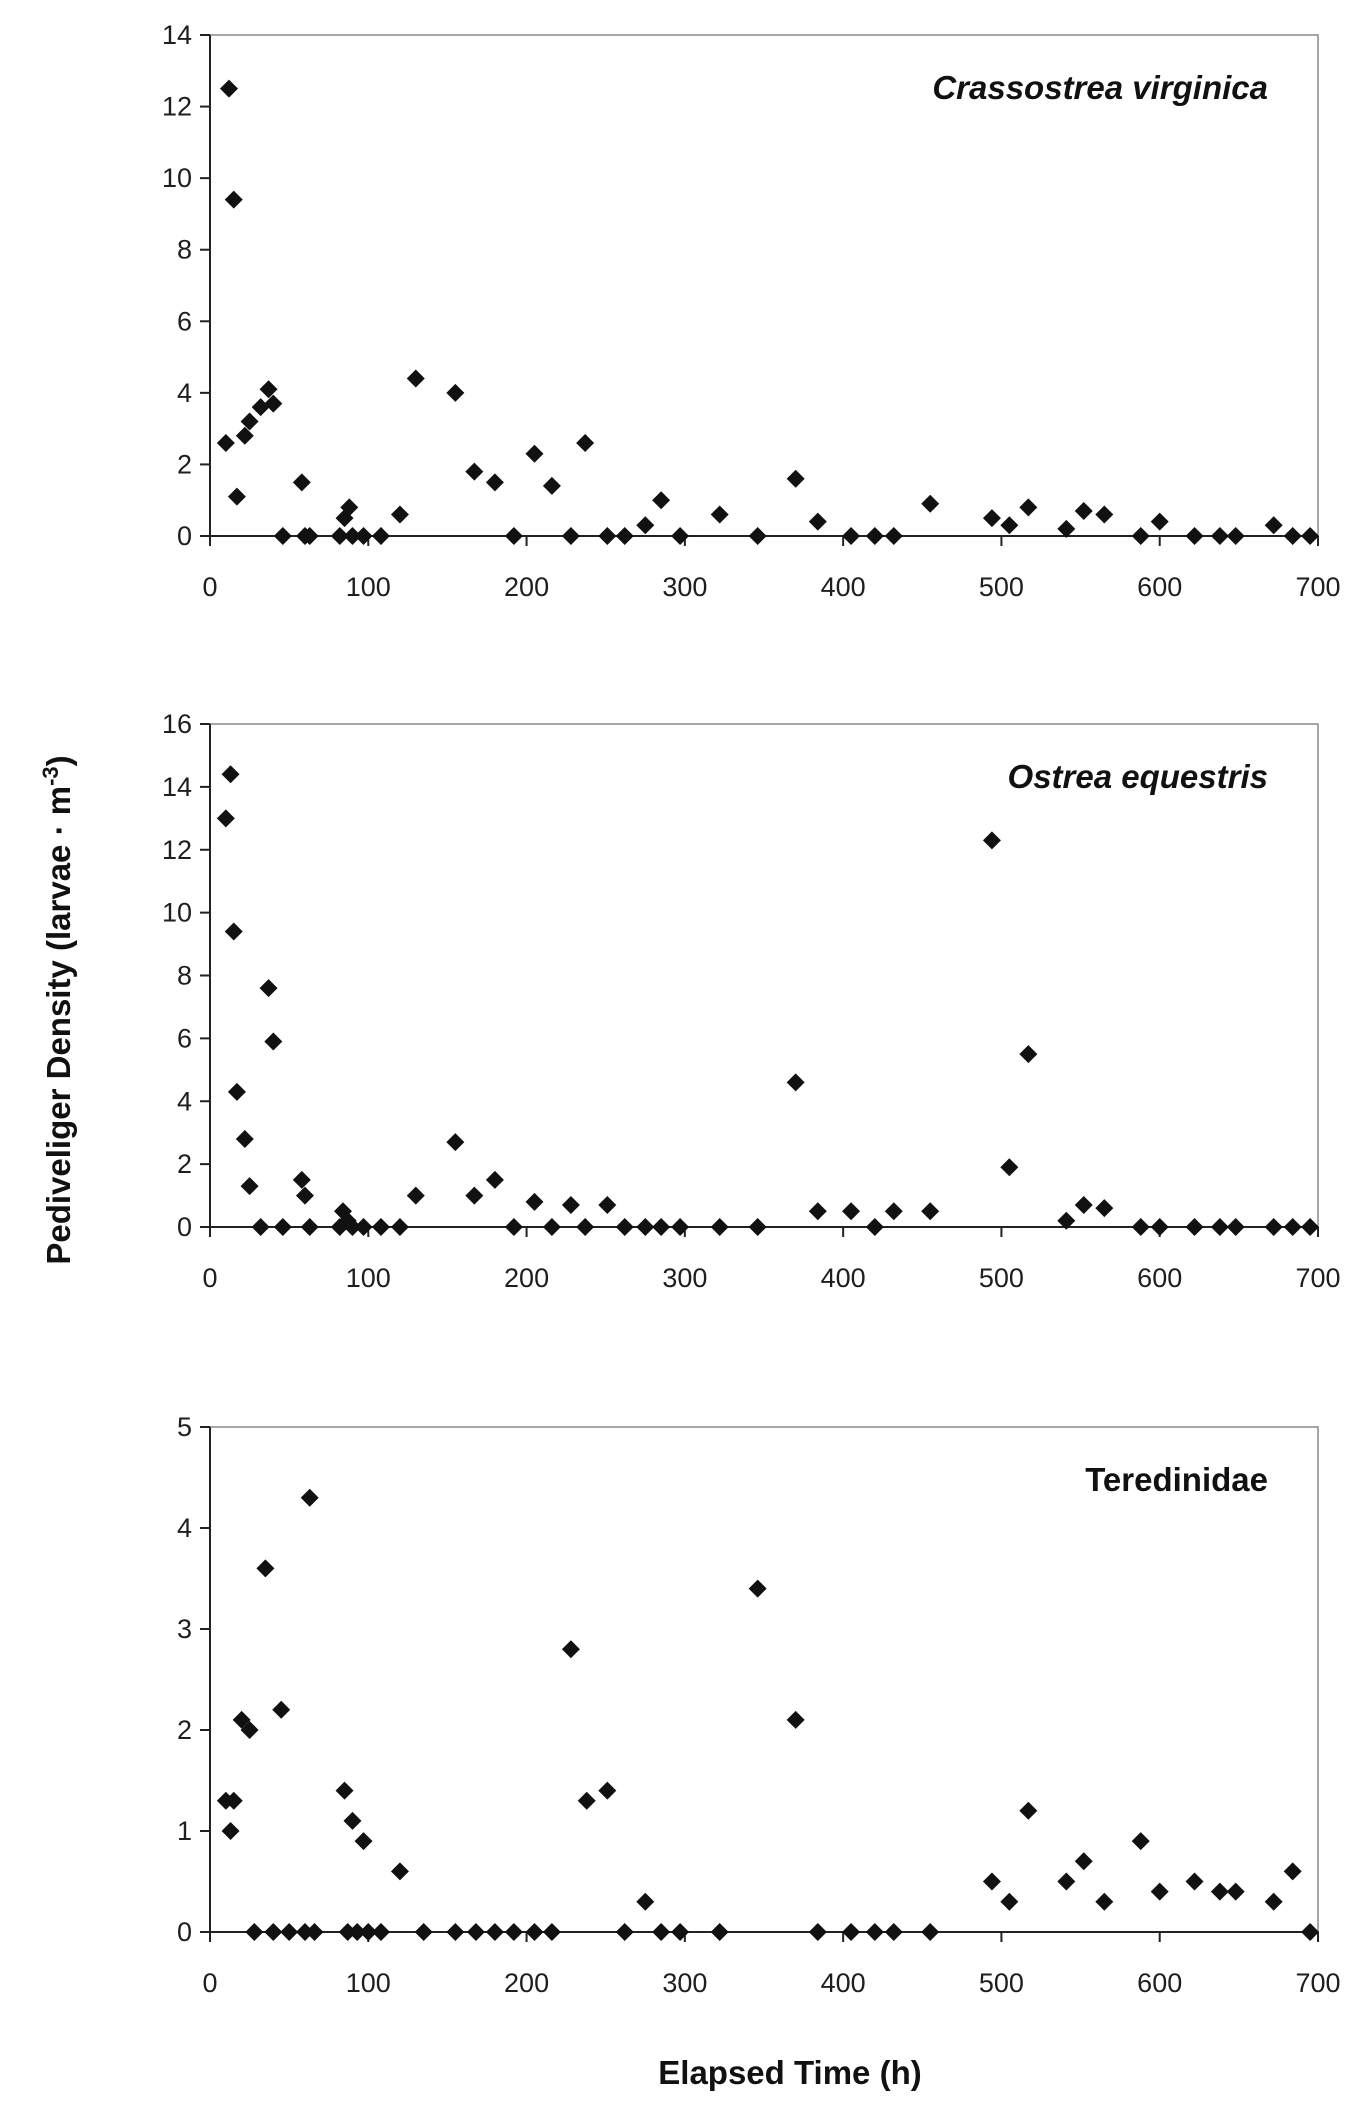 This screenshot has width=1371, height=2110. What do you see at coordinates (58, 1009) in the screenshot?
I see `y-axis-title: Pediveliger Density (larvae · m-3)` at bounding box center [58, 1009].